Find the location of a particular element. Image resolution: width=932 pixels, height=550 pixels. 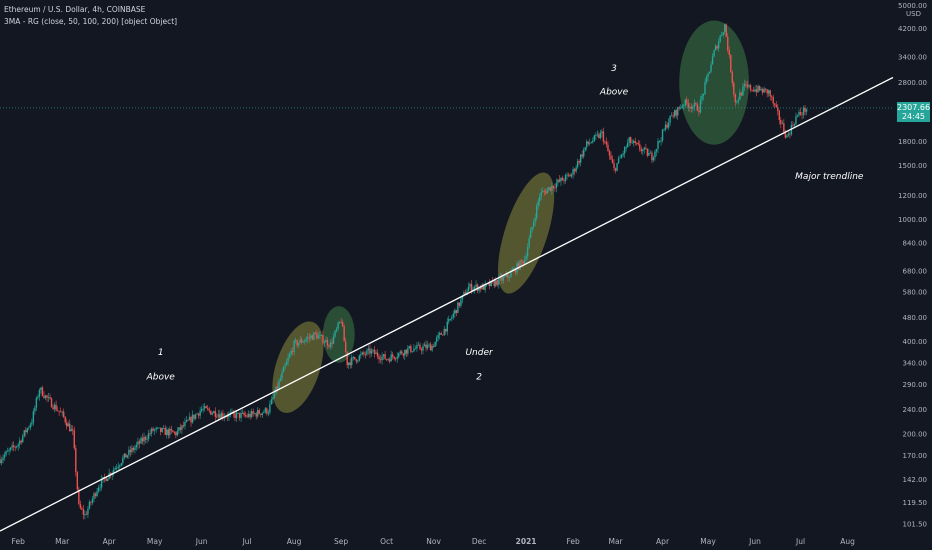

y-tick-label-12: 580.00 is located at coordinates (915, 293).